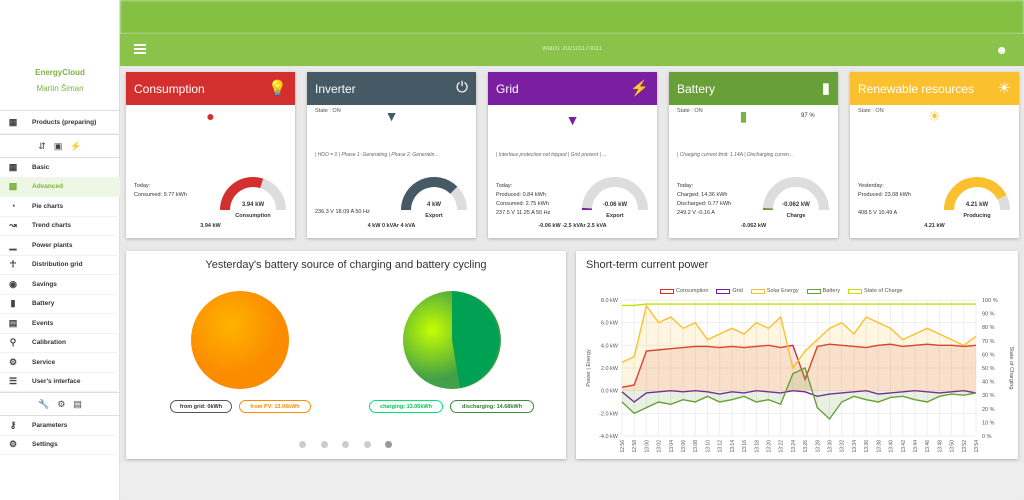  Describe the element at coordinates (690, 111) in the screenshot. I see `card-state: State : ON` at that location.